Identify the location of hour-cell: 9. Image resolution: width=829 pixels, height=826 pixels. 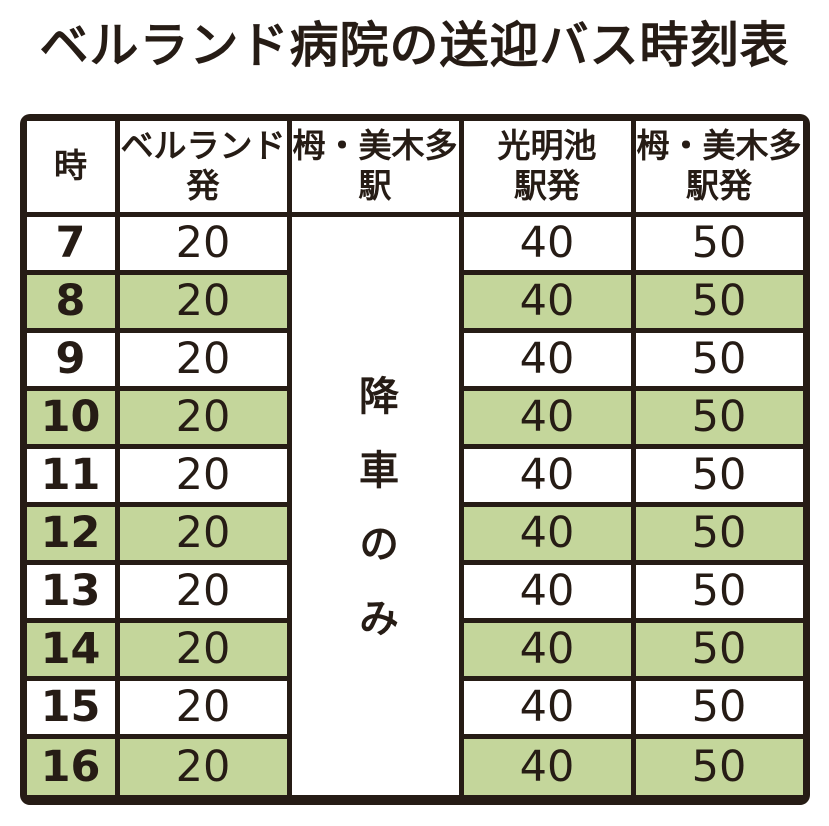
(73, 361).